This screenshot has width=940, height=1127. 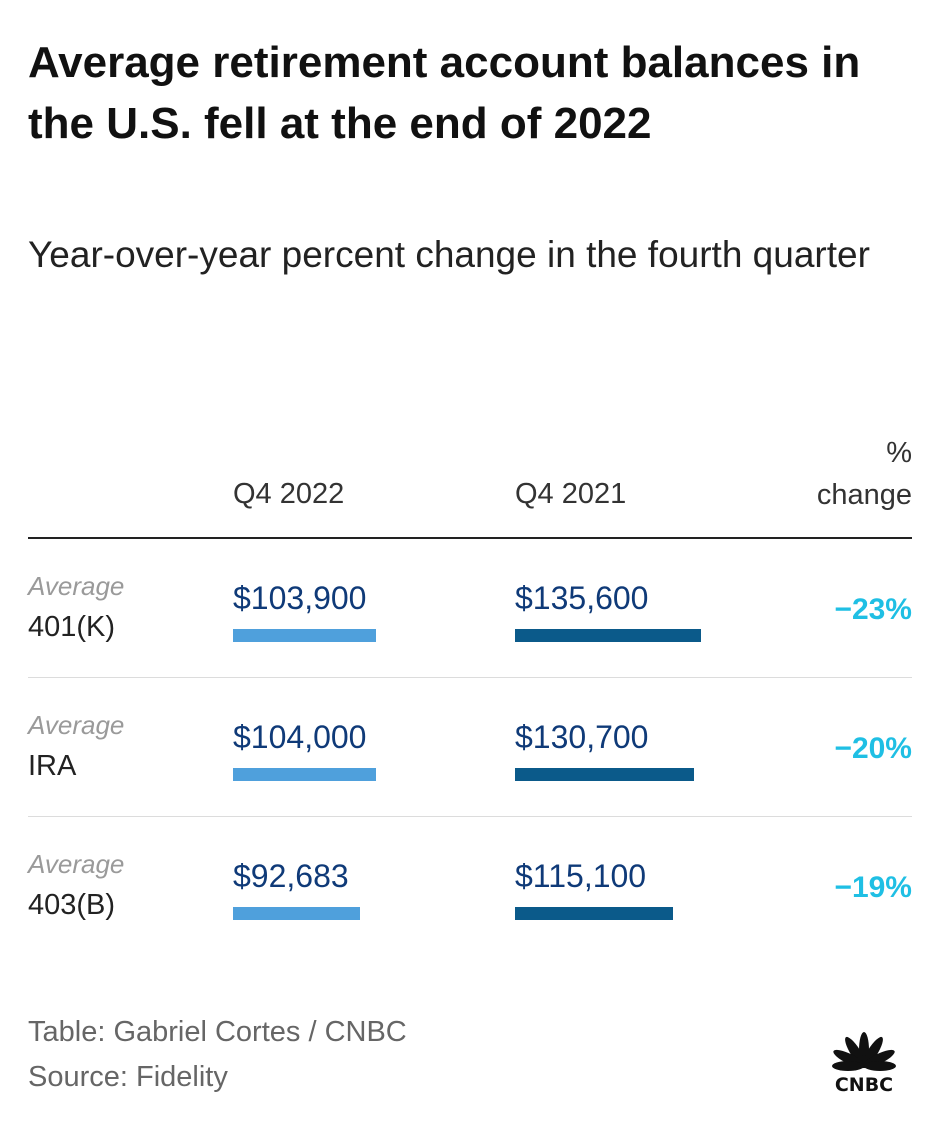 I want to click on bar-403b-q4-2021, so click(x=594, y=913).